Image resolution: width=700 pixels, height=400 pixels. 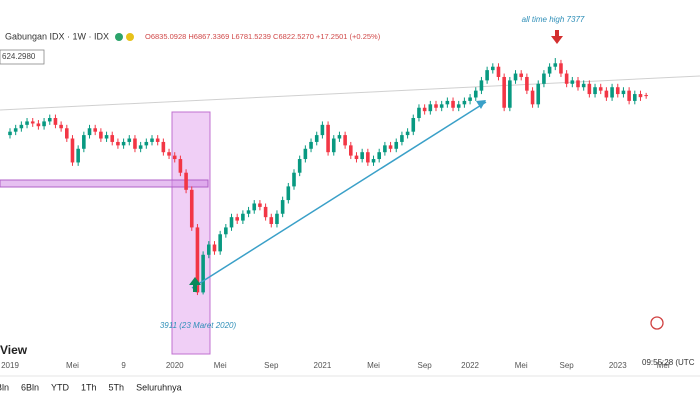 I want to click on x-tick-label: 9, so click(x=123, y=365).